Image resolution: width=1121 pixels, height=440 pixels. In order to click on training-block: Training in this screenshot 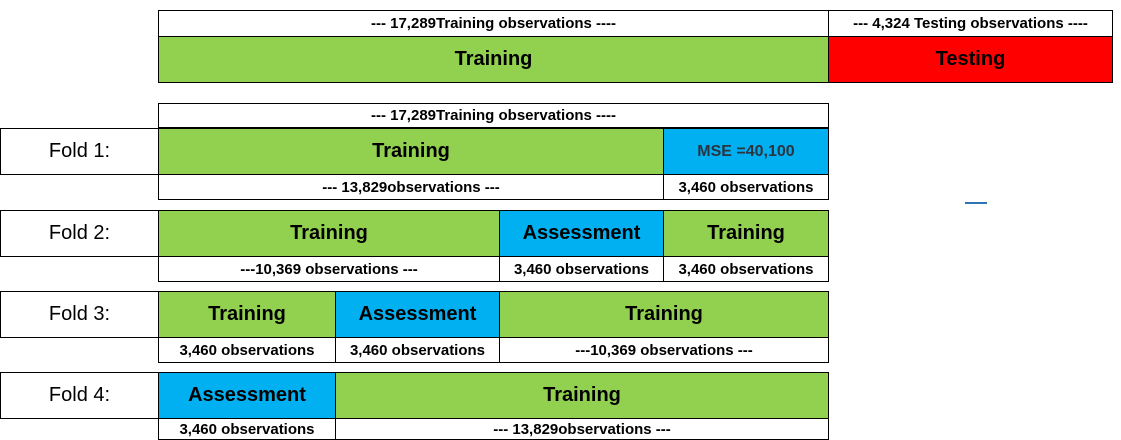, I will do `click(493, 59)`.